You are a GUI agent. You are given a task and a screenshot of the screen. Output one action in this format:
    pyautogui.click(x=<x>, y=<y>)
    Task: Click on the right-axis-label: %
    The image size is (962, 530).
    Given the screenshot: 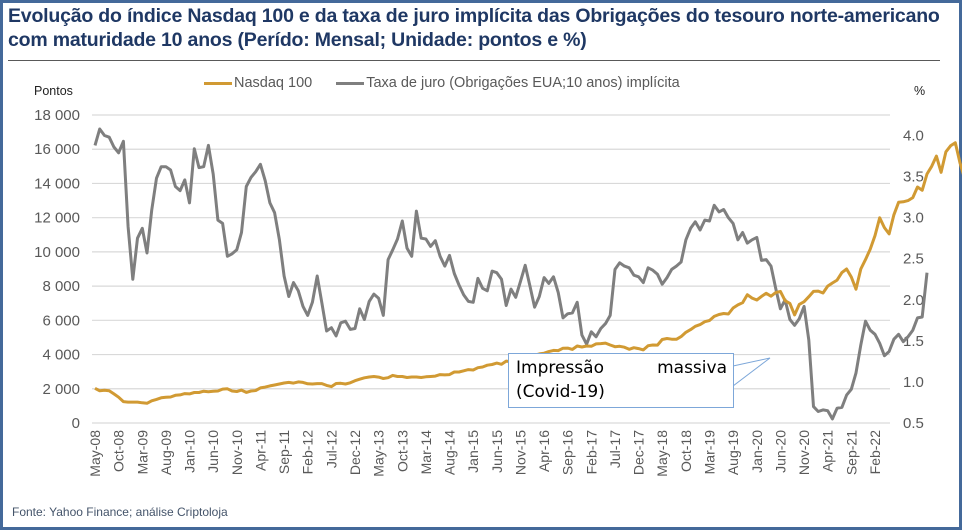 What is the action you would take?
    pyautogui.click(x=920, y=91)
    